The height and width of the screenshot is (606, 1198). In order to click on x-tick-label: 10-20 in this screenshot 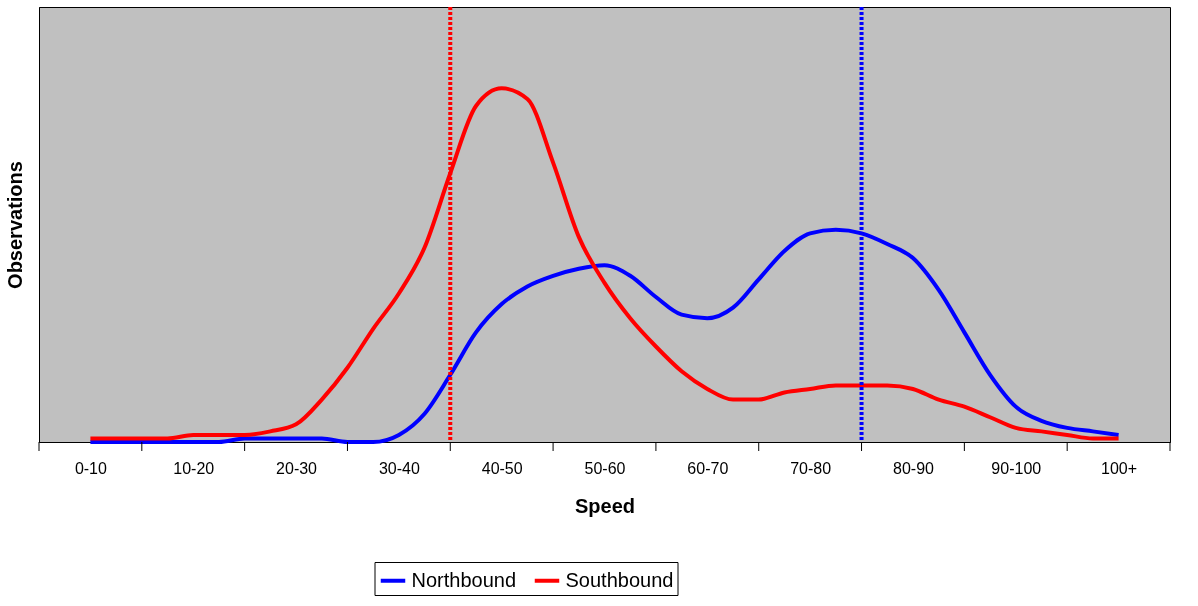, I will do `click(194, 468)`.